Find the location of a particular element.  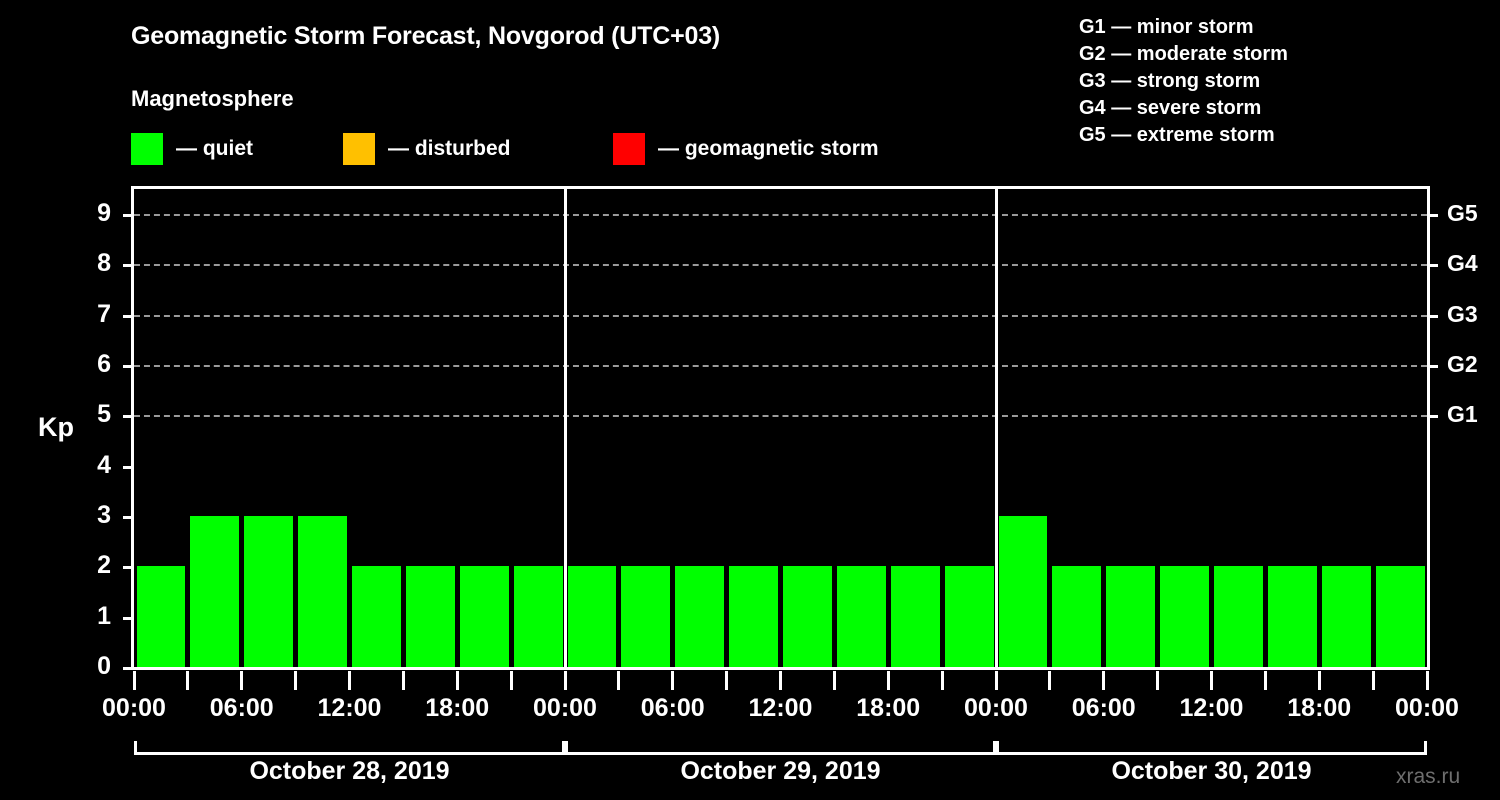

legend-item-quiet: — quiet is located at coordinates (192, 149).